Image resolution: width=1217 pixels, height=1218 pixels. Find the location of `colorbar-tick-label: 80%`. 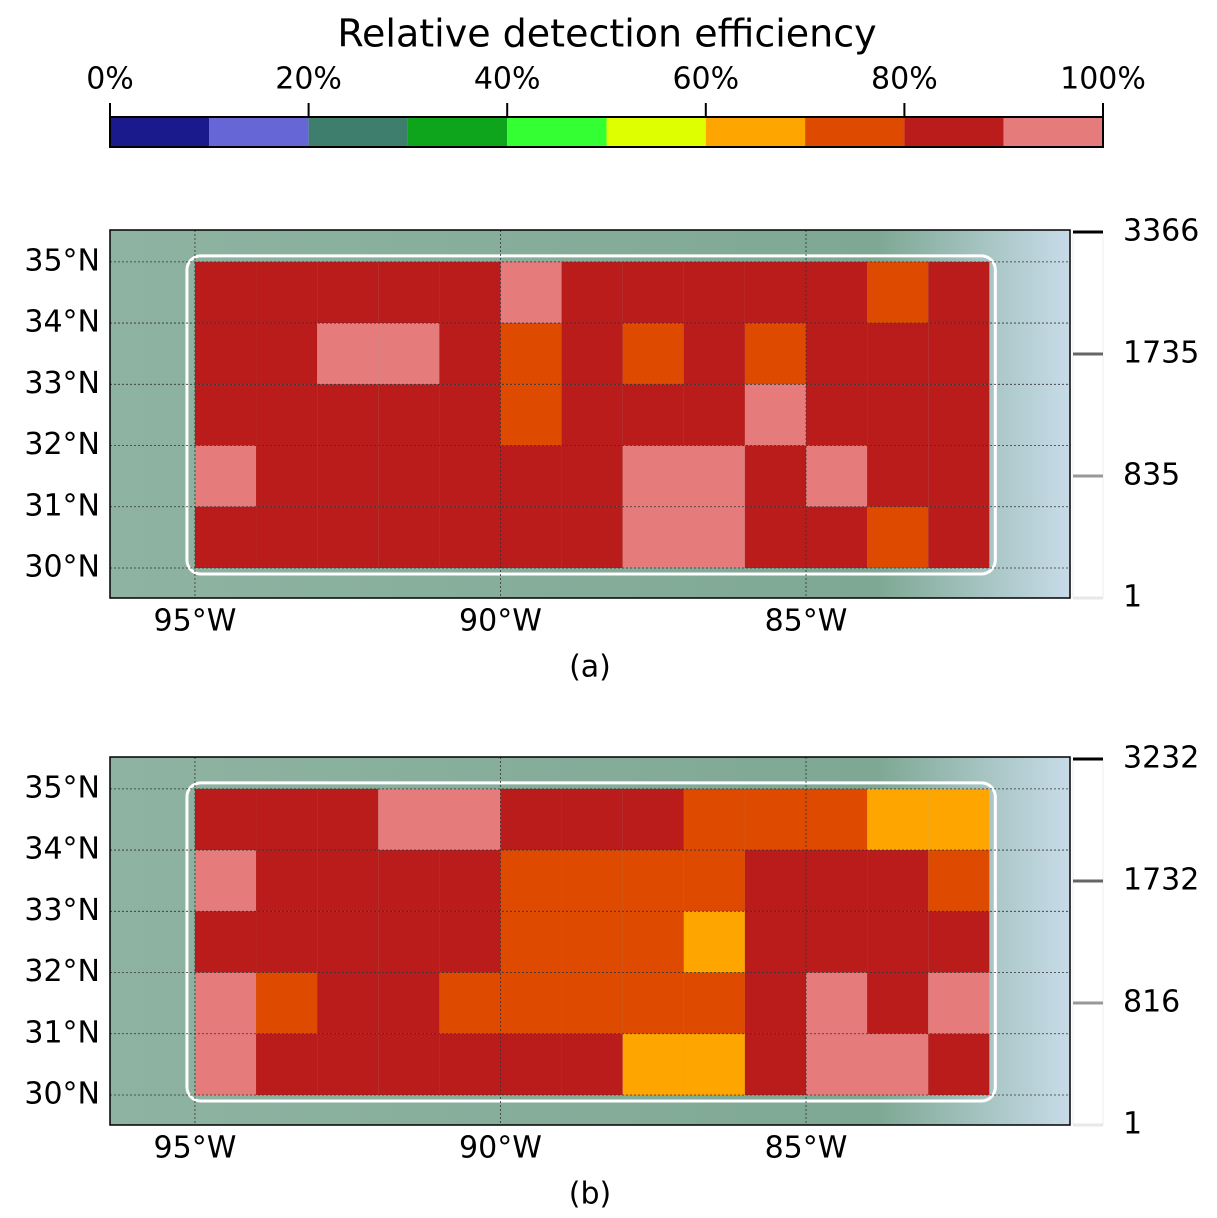

colorbar-tick-label: 80% is located at coordinates (904, 79).